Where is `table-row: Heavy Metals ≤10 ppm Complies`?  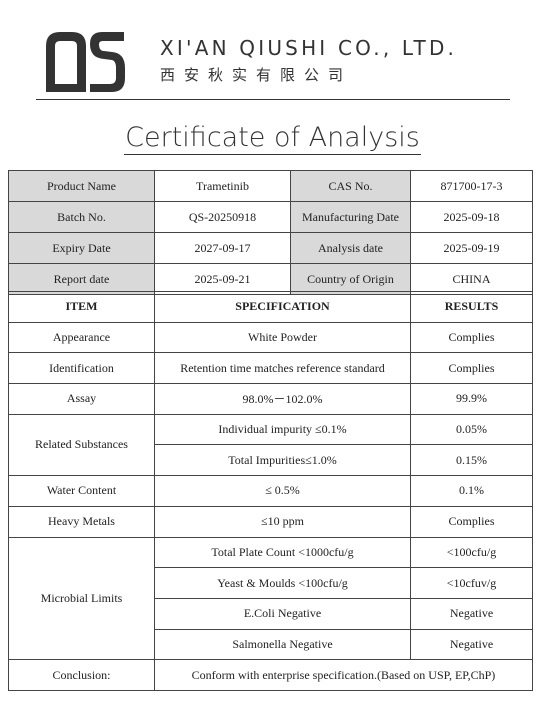
table-row: Heavy Metals ≤10 ppm Complies is located at coordinates (270, 521).